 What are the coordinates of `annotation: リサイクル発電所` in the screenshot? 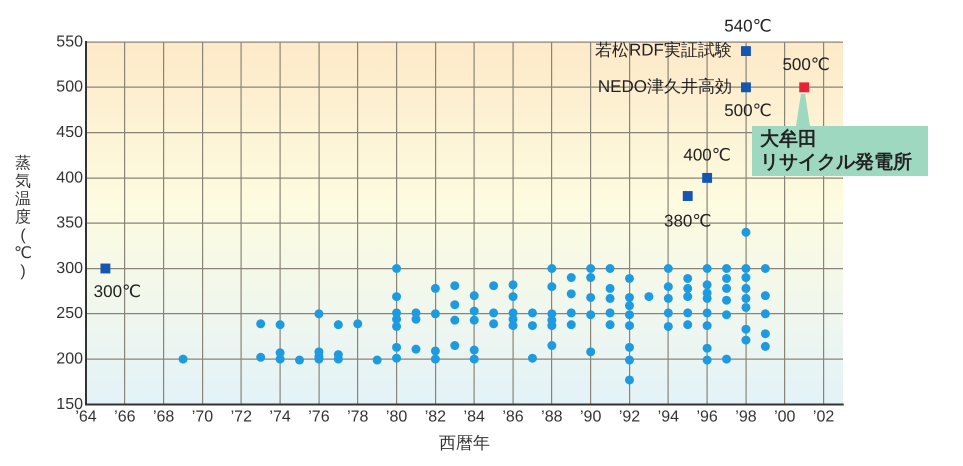 It's located at (836, 162).